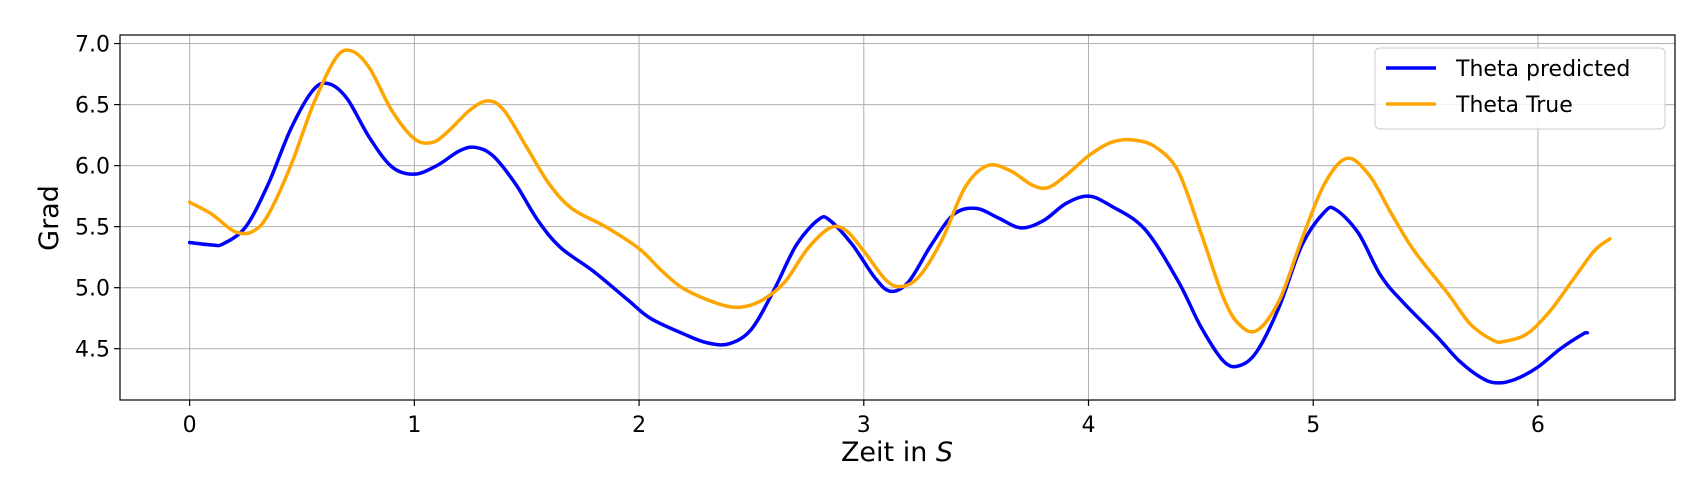 Image resolution: width=1700 pixels, height=504 pixels. What do you see at coordinates (1089, 425) in the screenshot?
I see `x-tick-label: 4` at bounding box center [1089, 425].